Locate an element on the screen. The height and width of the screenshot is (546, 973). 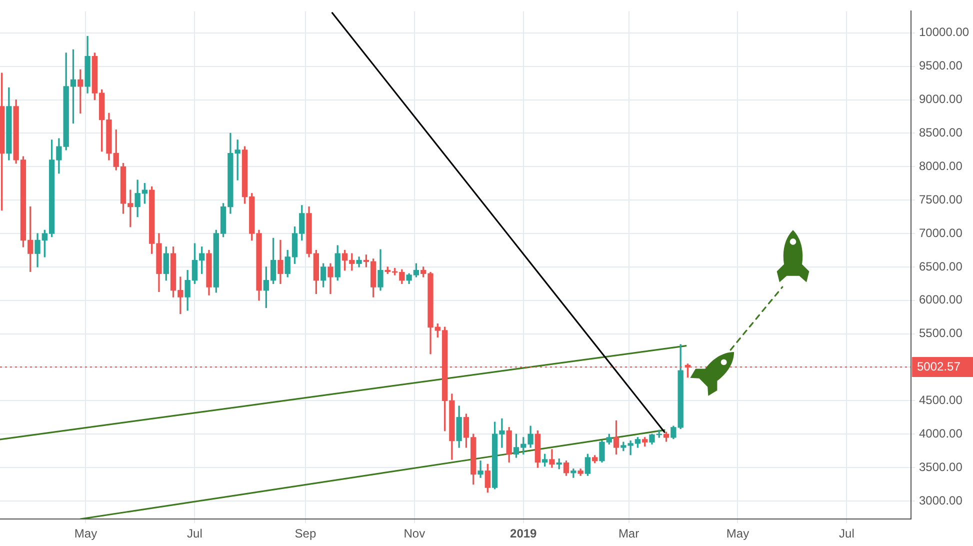
y-tick-label: 7500.00 is located at coordinates (941, 199).